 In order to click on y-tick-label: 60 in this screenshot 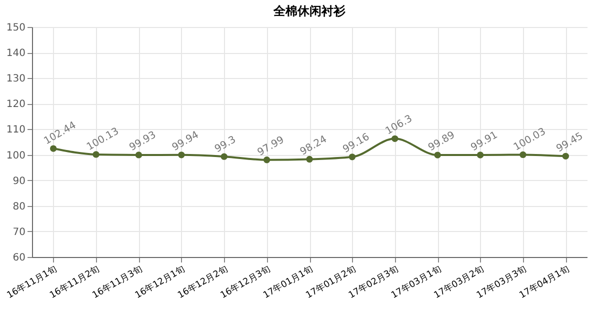, I will do `click(19, 258)`.